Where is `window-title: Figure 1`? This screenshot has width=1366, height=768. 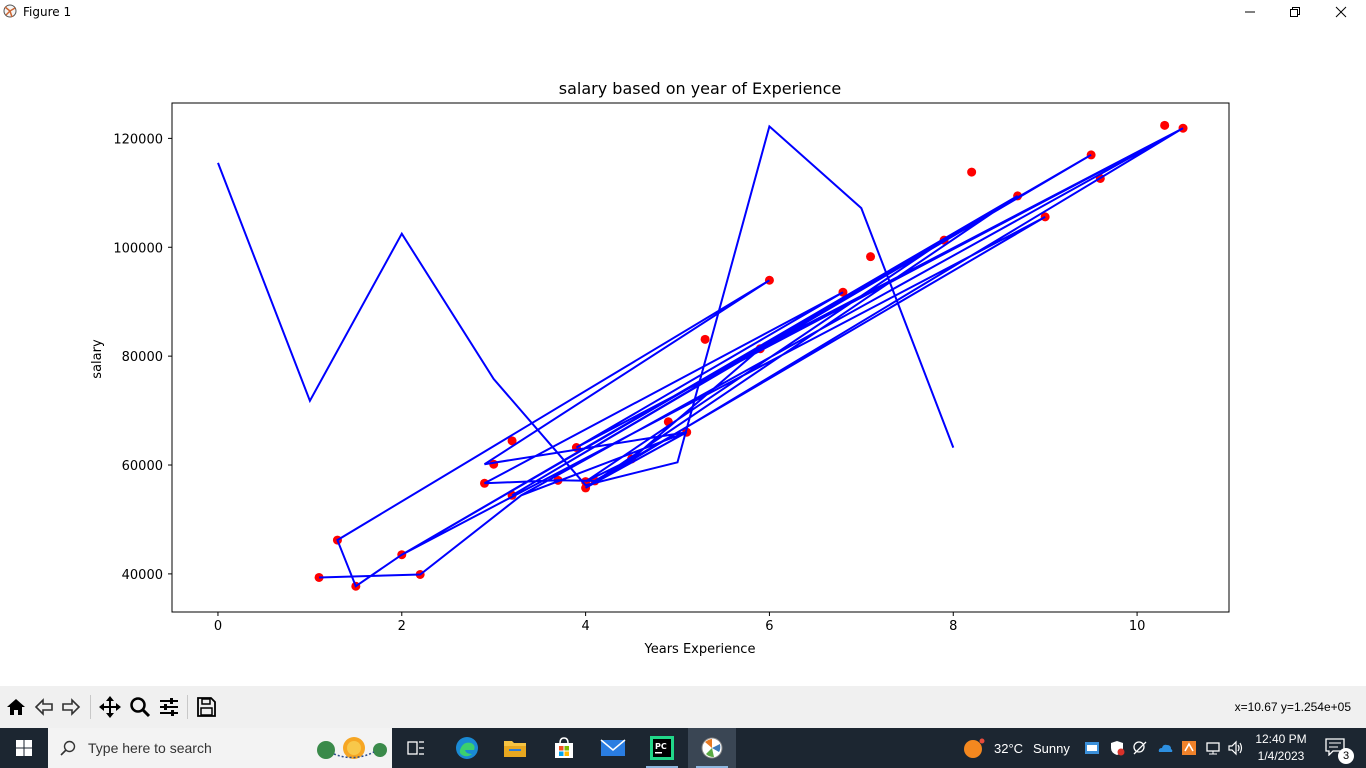 window-title: Figure 1 is located at coordinates (47, 12).